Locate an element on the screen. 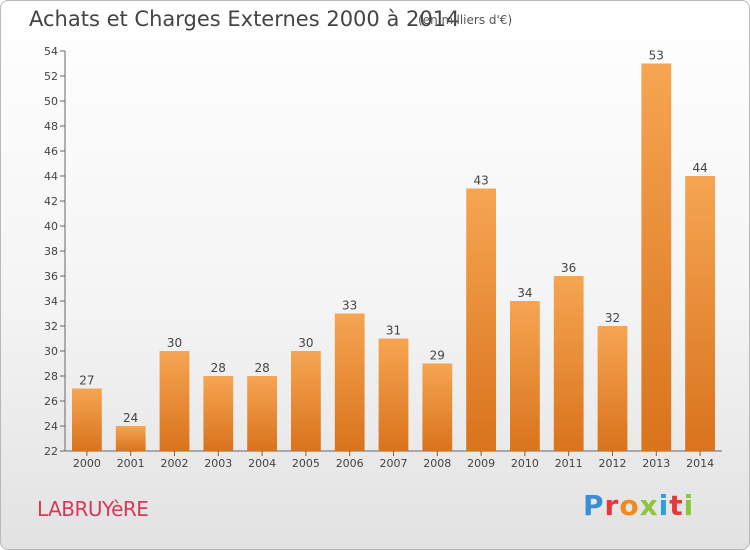 The image size is (750, 550). bar-value-label: 33 is located at coordinates (349, 306).